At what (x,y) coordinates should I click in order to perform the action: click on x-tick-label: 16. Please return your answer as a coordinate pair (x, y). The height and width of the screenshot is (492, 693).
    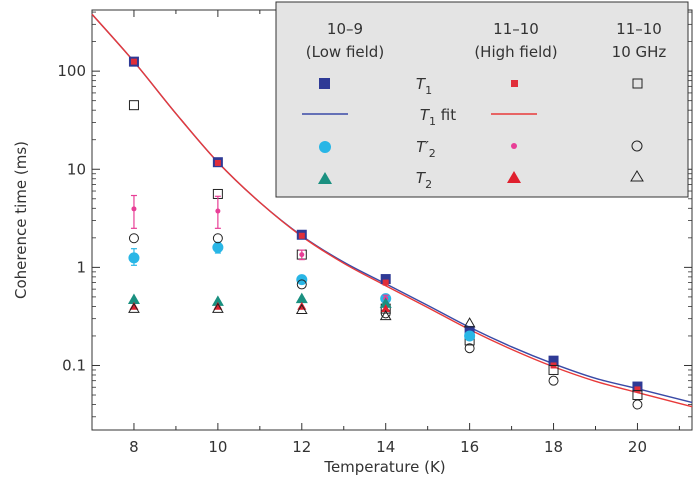
    Looking at the image, I should click on (469, 447).